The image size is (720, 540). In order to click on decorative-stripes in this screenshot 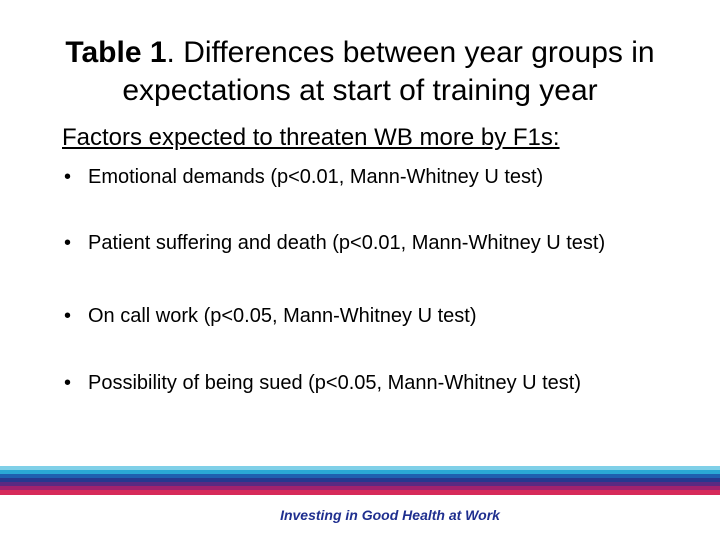, I will do `click(360, 480)`.